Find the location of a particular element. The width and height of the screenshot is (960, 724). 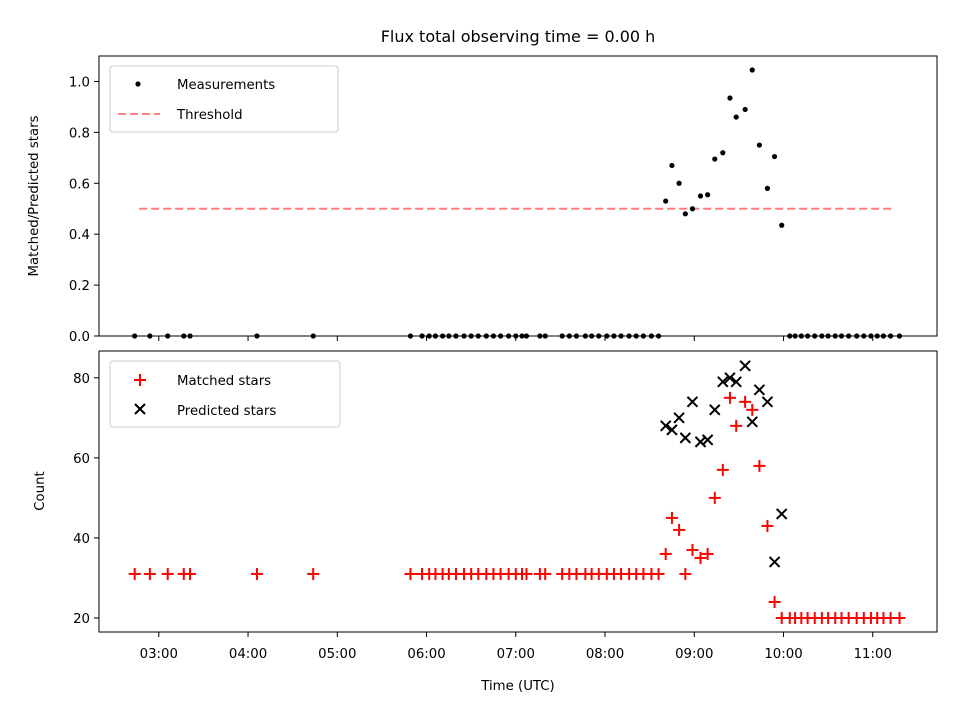

y-tick-label: 80 is located at coordinates (81, 379).